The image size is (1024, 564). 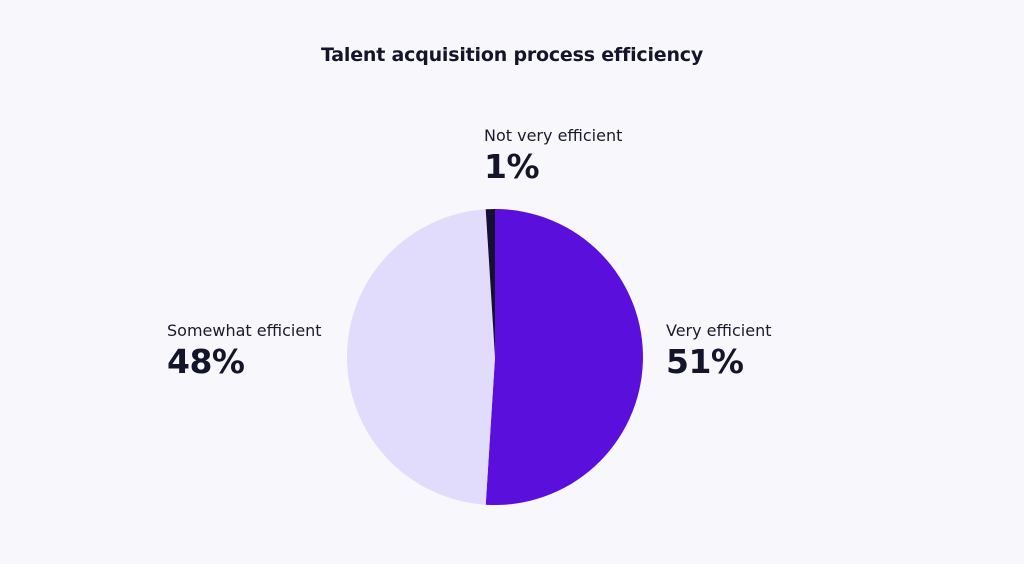 What do you see at coordinates (553, 156) in the screenshot?
I see `slice-label-not-very-efficient: Not very efficient 1%` at bounding box center [553, 156].